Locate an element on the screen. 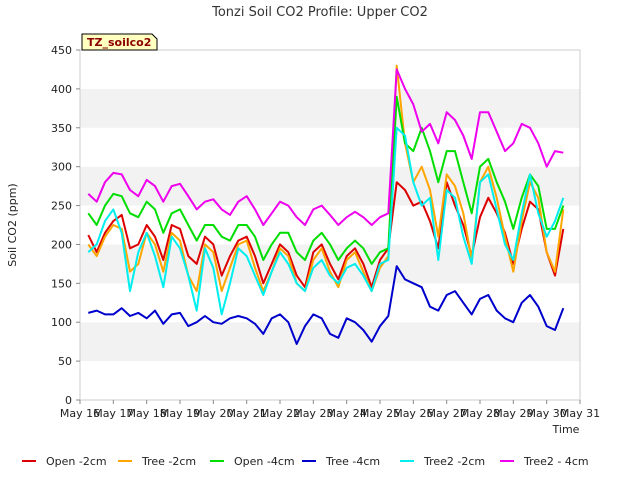 The height and width of the screenshot is (480, 640). legend-label: Open -2cm is located at coordinates (76, 461).